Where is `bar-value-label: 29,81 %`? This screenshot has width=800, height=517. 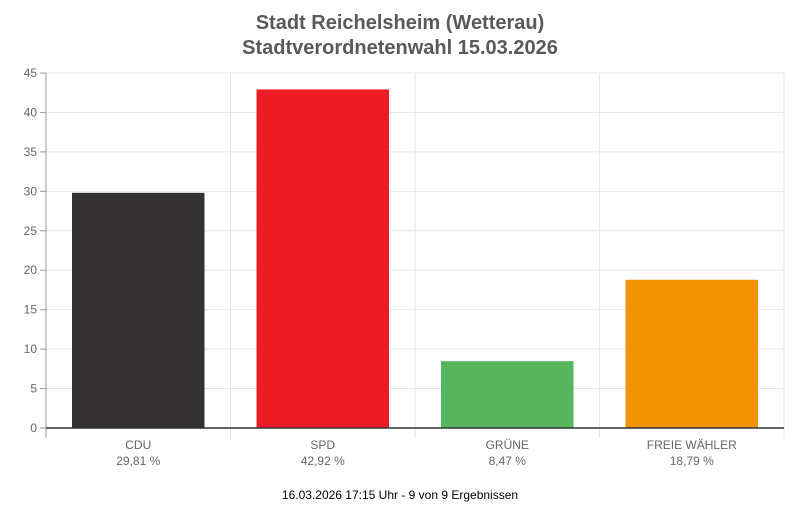
bar-value-label: 29,81 % is located at coordinates (138, 461).